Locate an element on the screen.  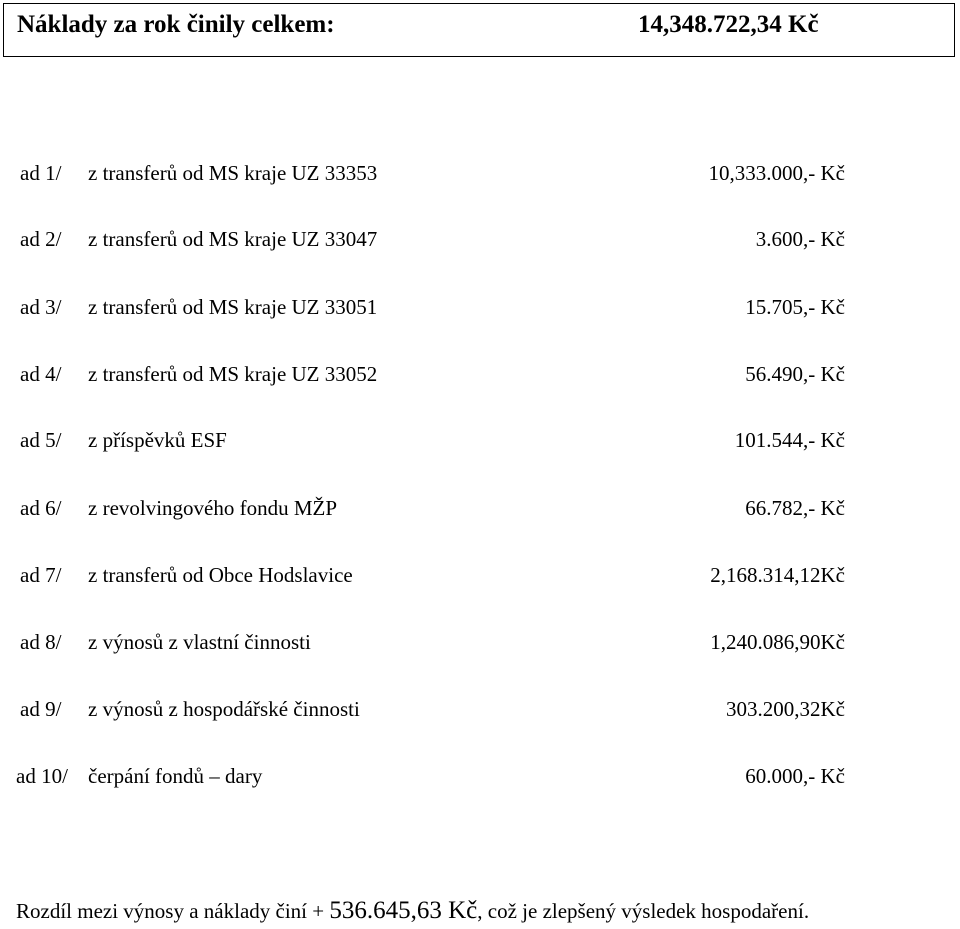
cost-item-amount: 60.000,- Kč is located at coordinates (795, 776).